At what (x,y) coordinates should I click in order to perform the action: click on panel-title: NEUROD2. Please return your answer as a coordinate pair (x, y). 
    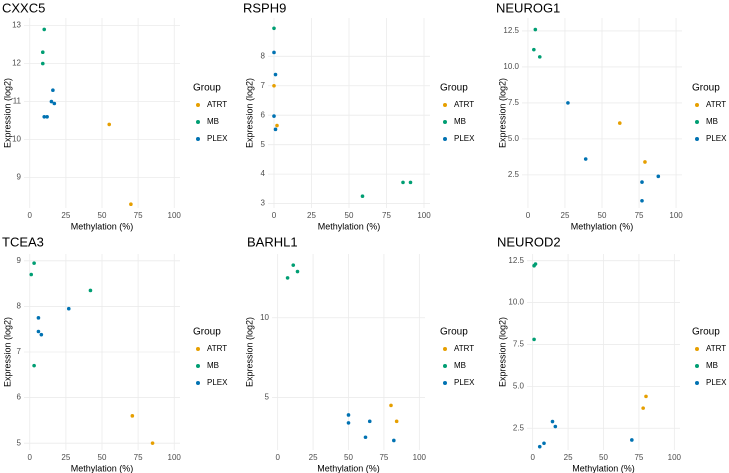
    Looking at the image, I should click on (529, 241).